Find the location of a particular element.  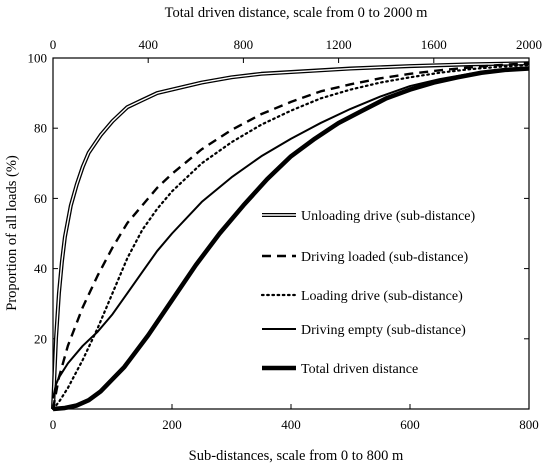

x-tick-label: 800 is located at coordinates (529, 424).